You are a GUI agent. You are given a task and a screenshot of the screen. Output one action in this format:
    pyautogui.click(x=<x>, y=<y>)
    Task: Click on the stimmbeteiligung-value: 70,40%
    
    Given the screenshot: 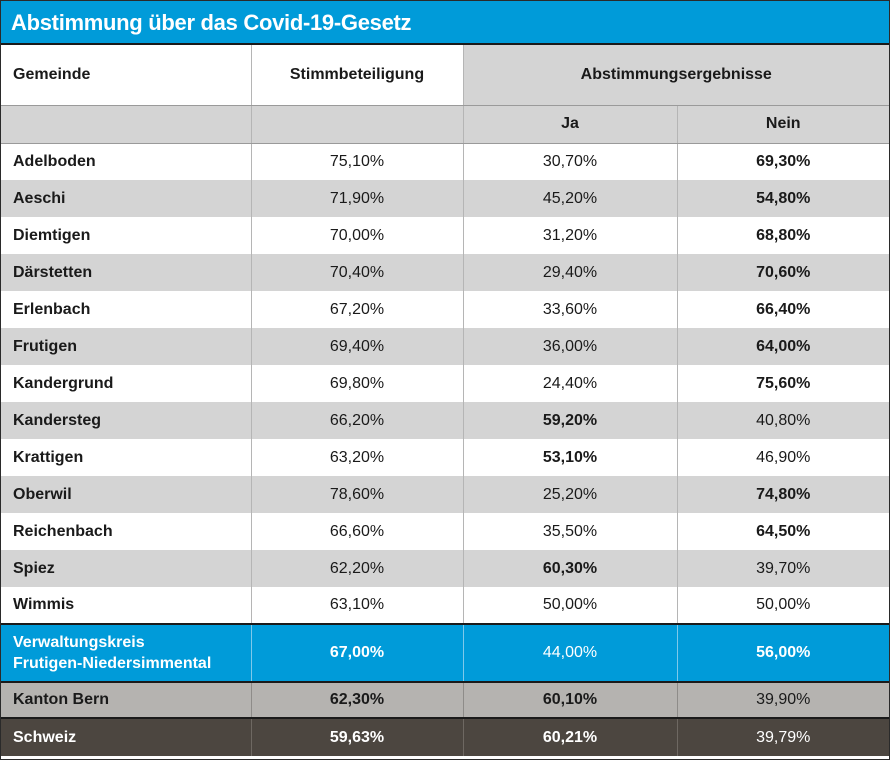 What is the action you would take?
    pyautogui.click(x=357, y=272)
    